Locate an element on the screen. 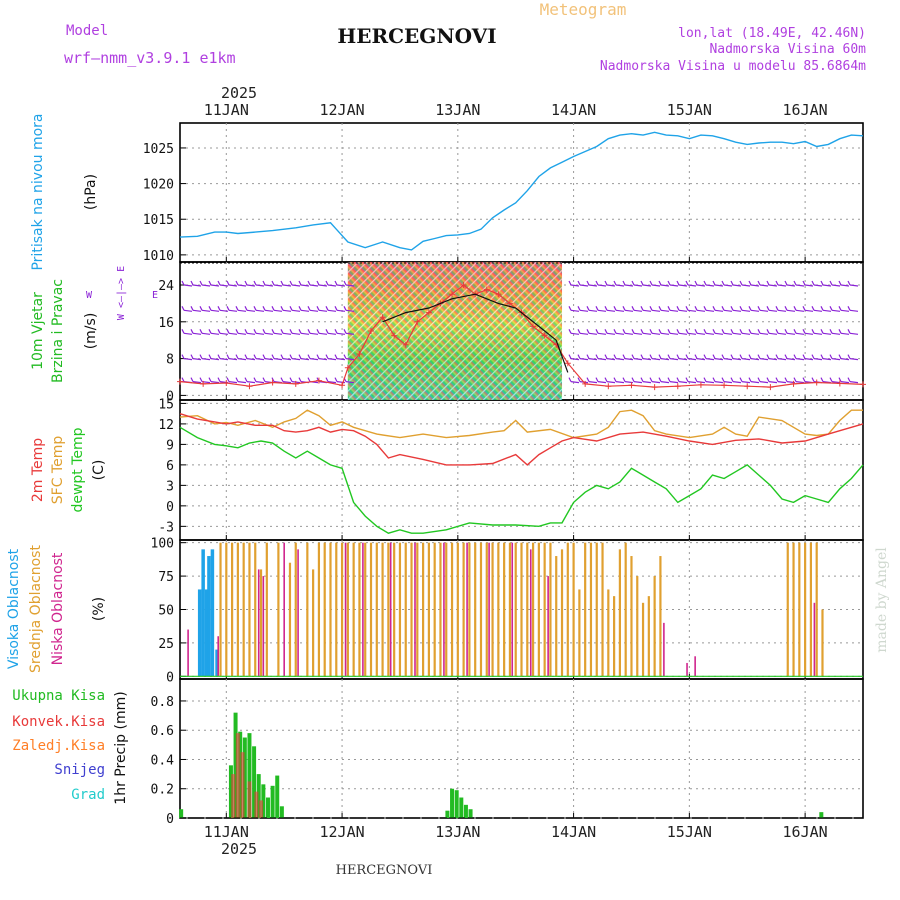 Image resolution: width=900 pixels, height=900 pixels. precip-legend-item: Konvek.Kisa is located at coordinates (58, 722).